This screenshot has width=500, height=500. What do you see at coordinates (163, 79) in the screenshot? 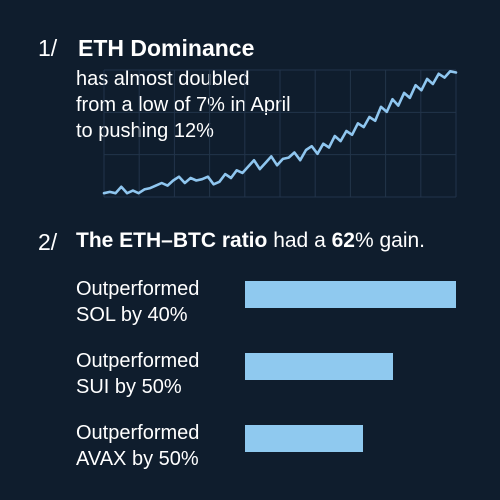
I see `description-line: has almost doubled` at bounding box center [163, 79].